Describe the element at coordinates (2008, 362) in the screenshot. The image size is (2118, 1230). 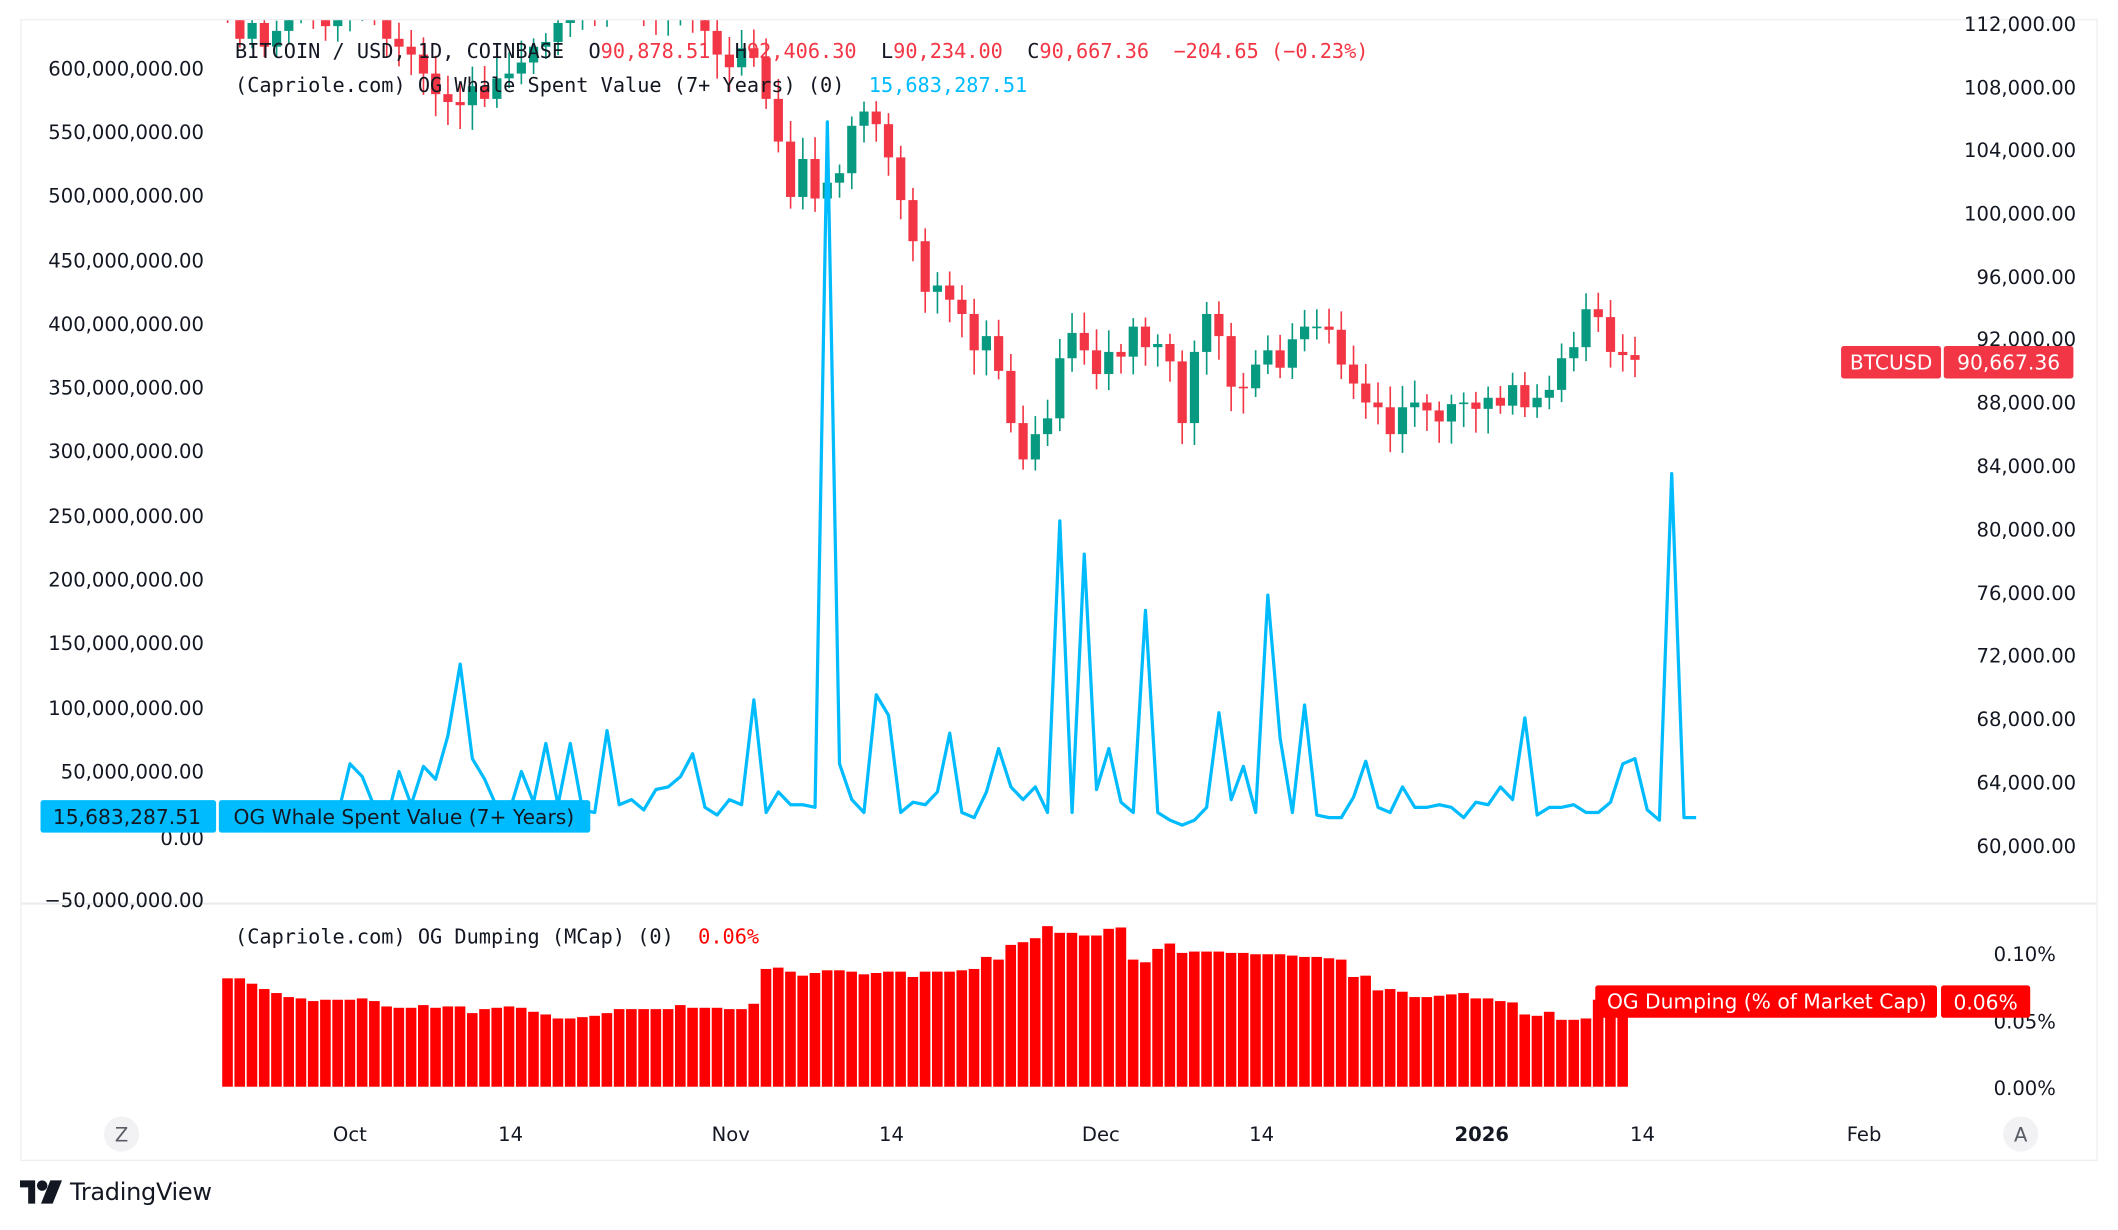
I see `price-tag-bg` at that location.